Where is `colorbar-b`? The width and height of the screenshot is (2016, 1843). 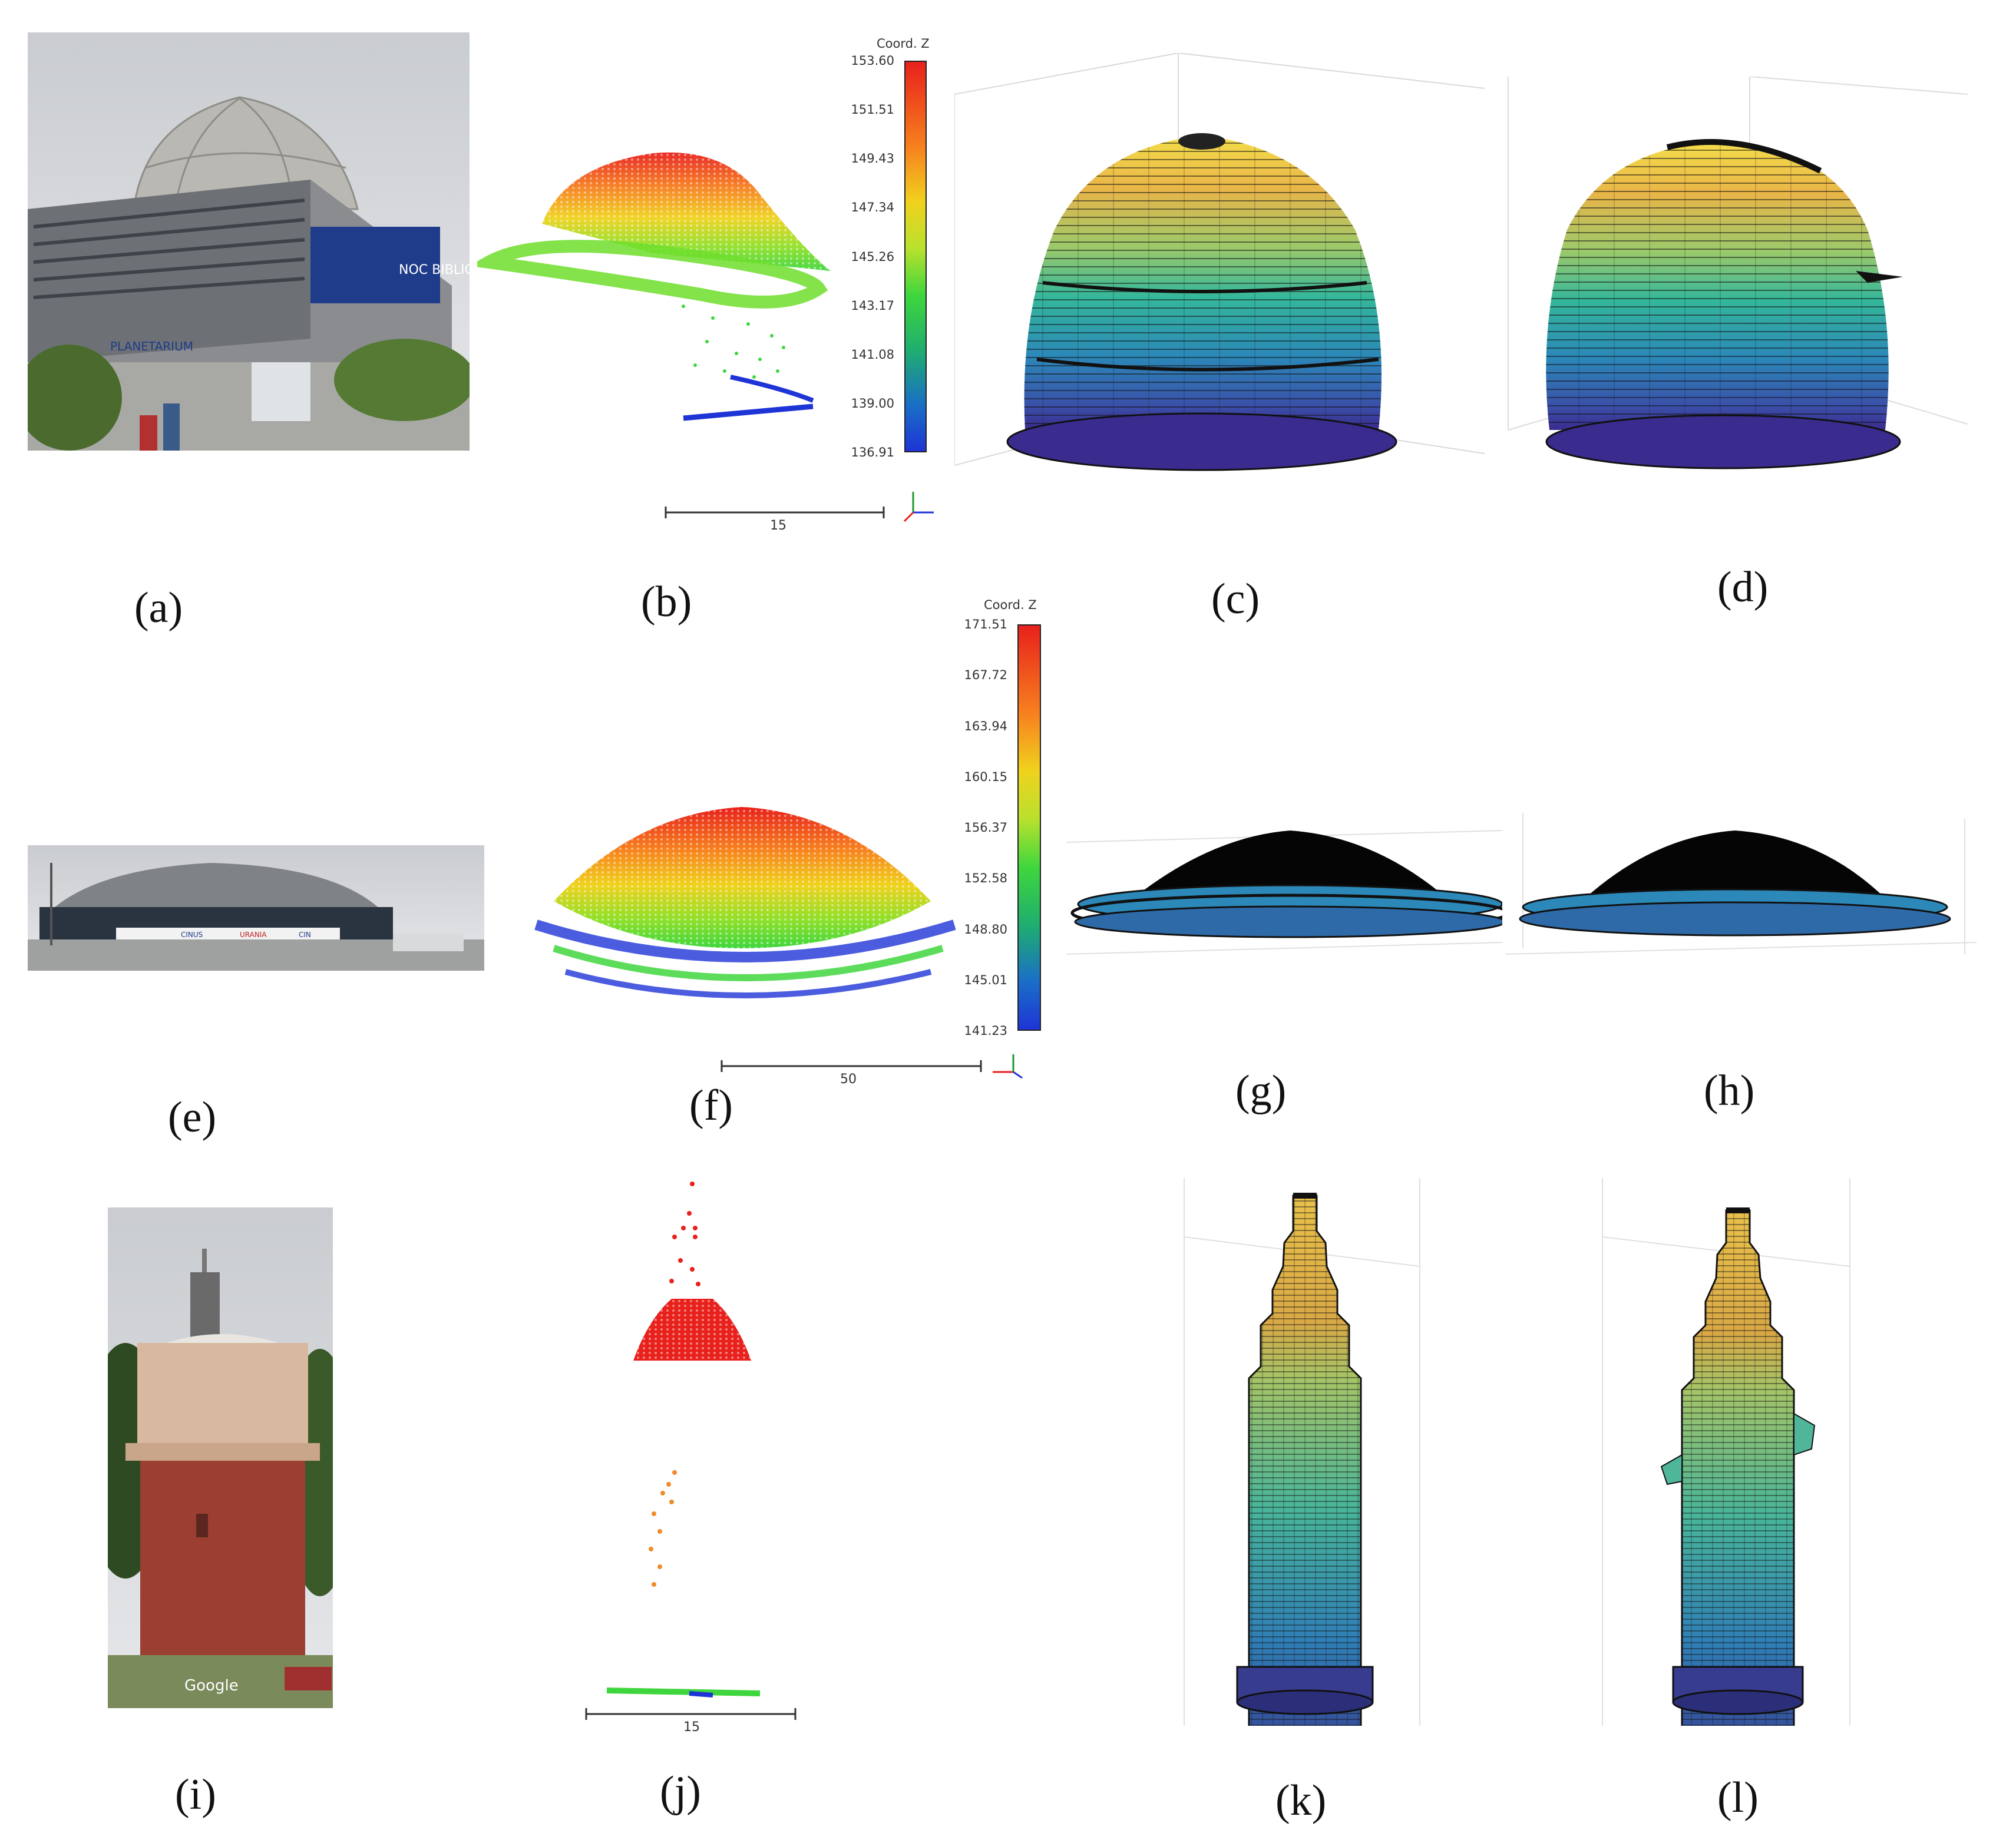 colorbar-b is located at coordinates (915, 256).